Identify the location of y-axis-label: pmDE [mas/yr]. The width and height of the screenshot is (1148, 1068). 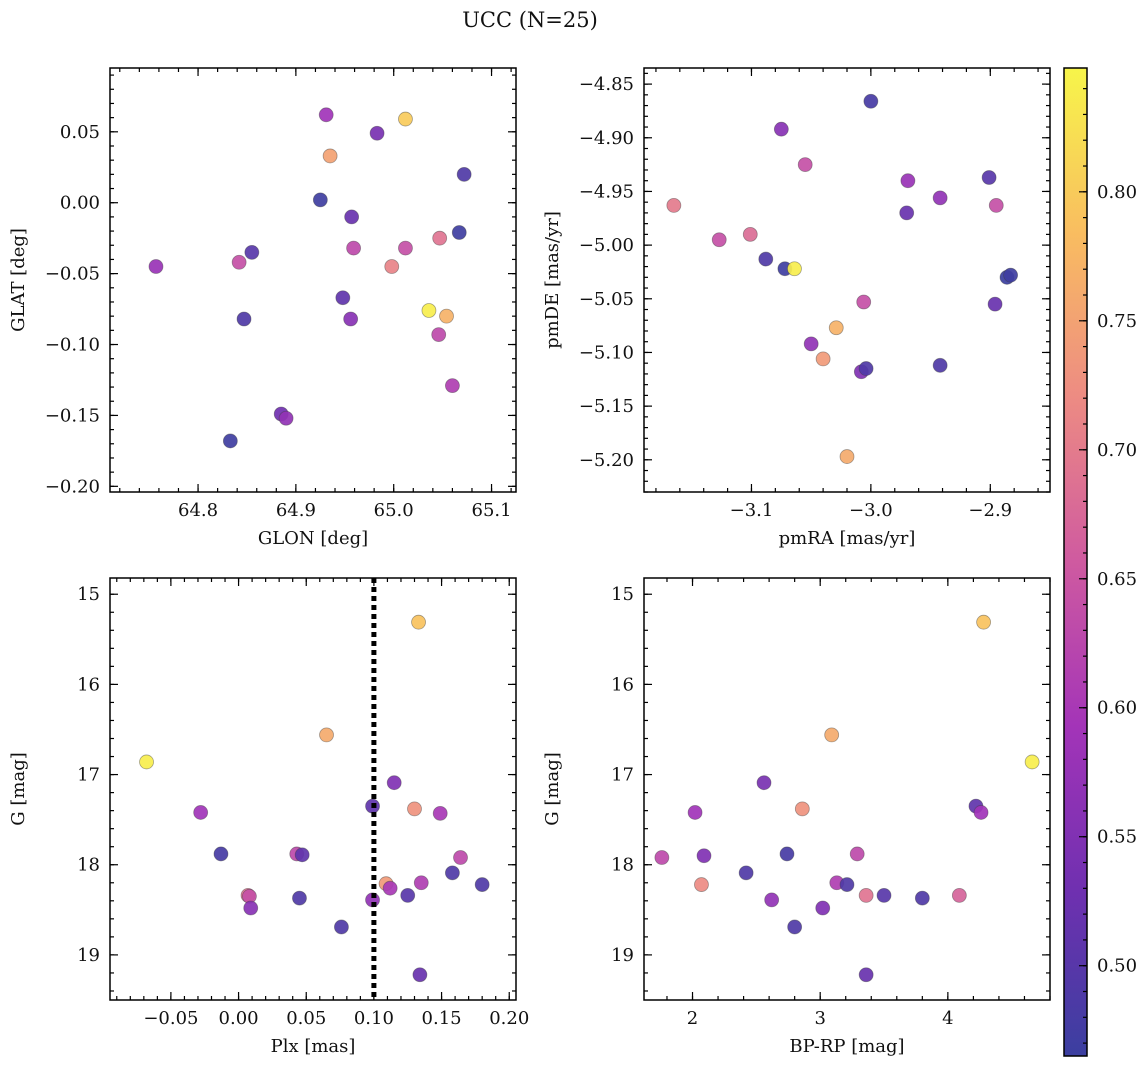
(552, 280).